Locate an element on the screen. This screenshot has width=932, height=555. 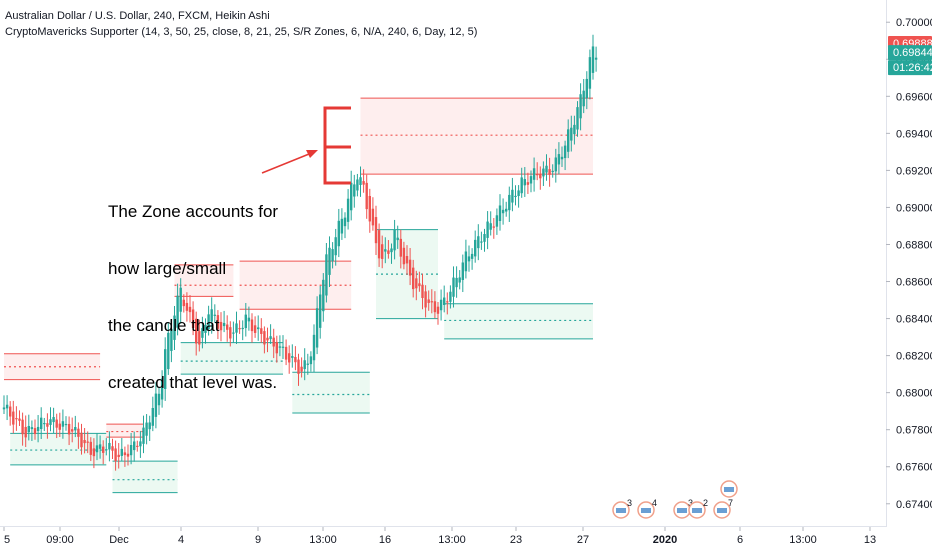
price-tick-label: 0.67400 is located at coordinates (914, 505).